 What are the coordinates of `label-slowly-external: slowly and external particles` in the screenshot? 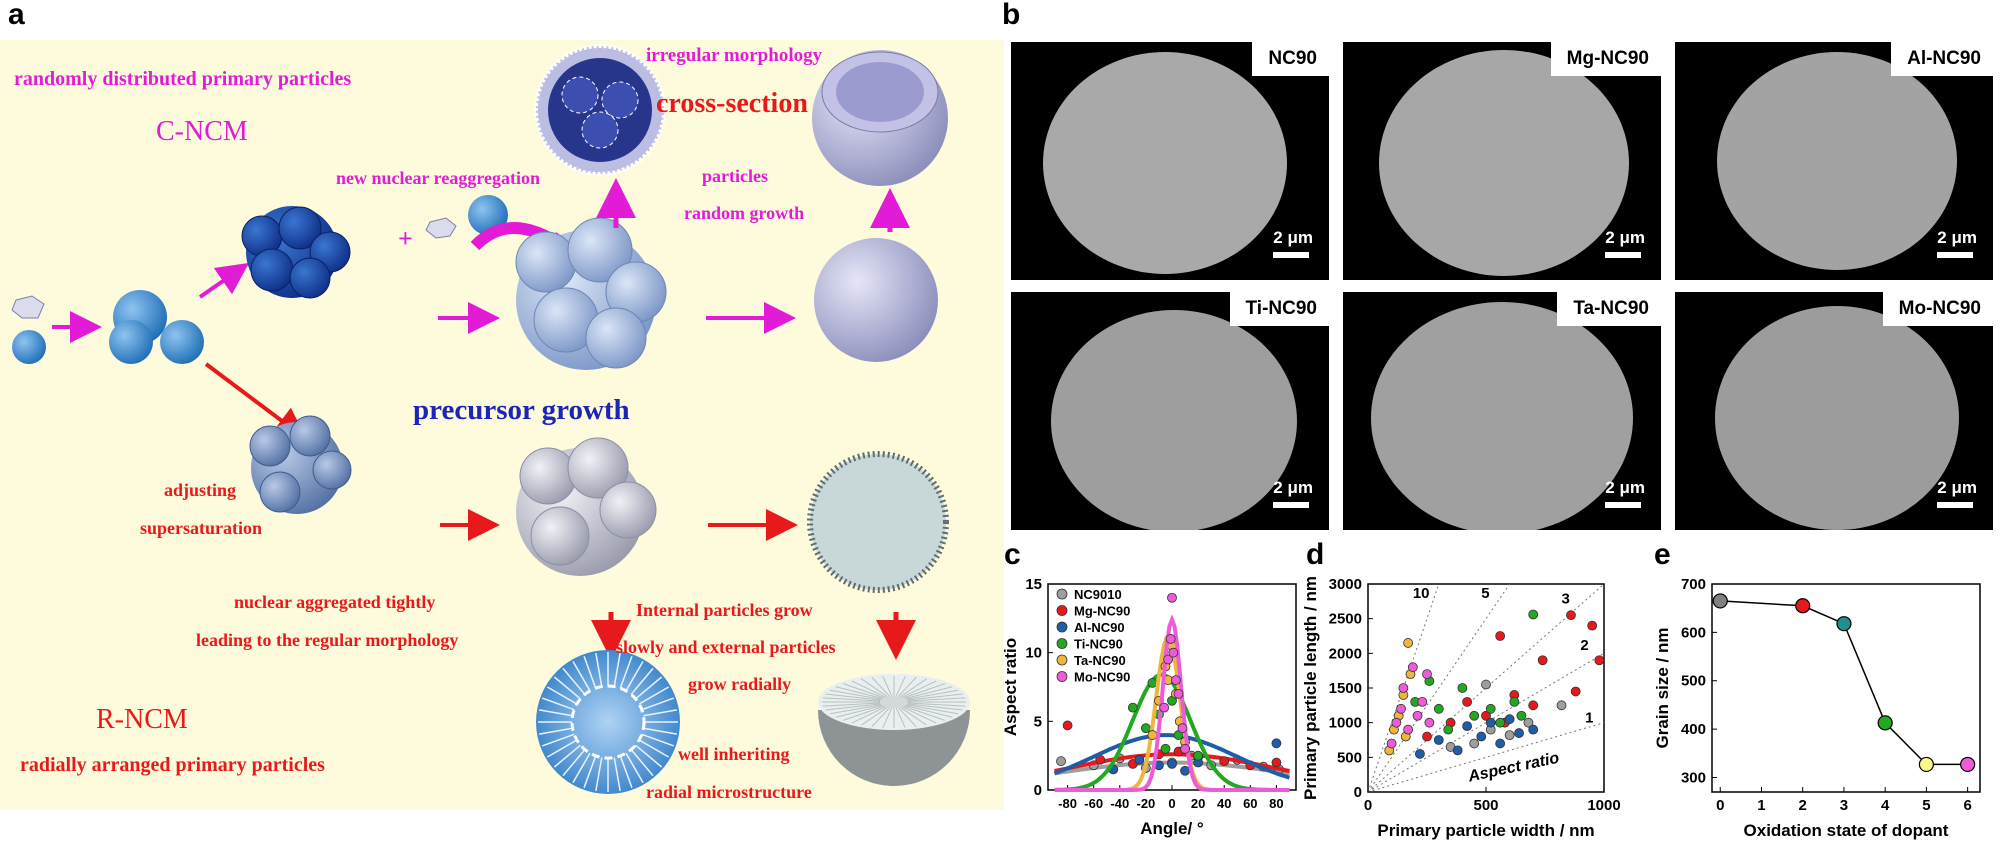 It's located at (726, 647).